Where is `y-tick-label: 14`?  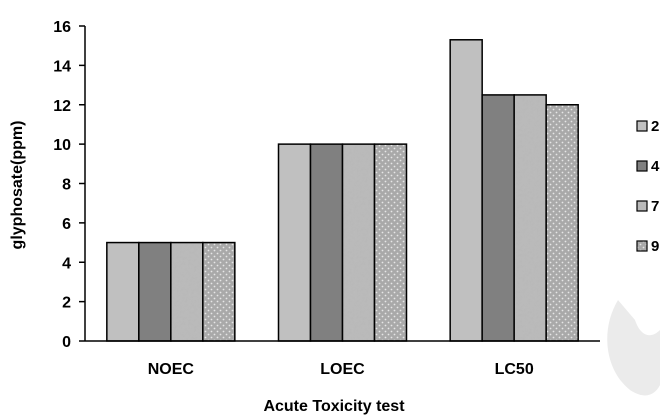 y-tick-label: 14 is located at coordinates (62, 66).